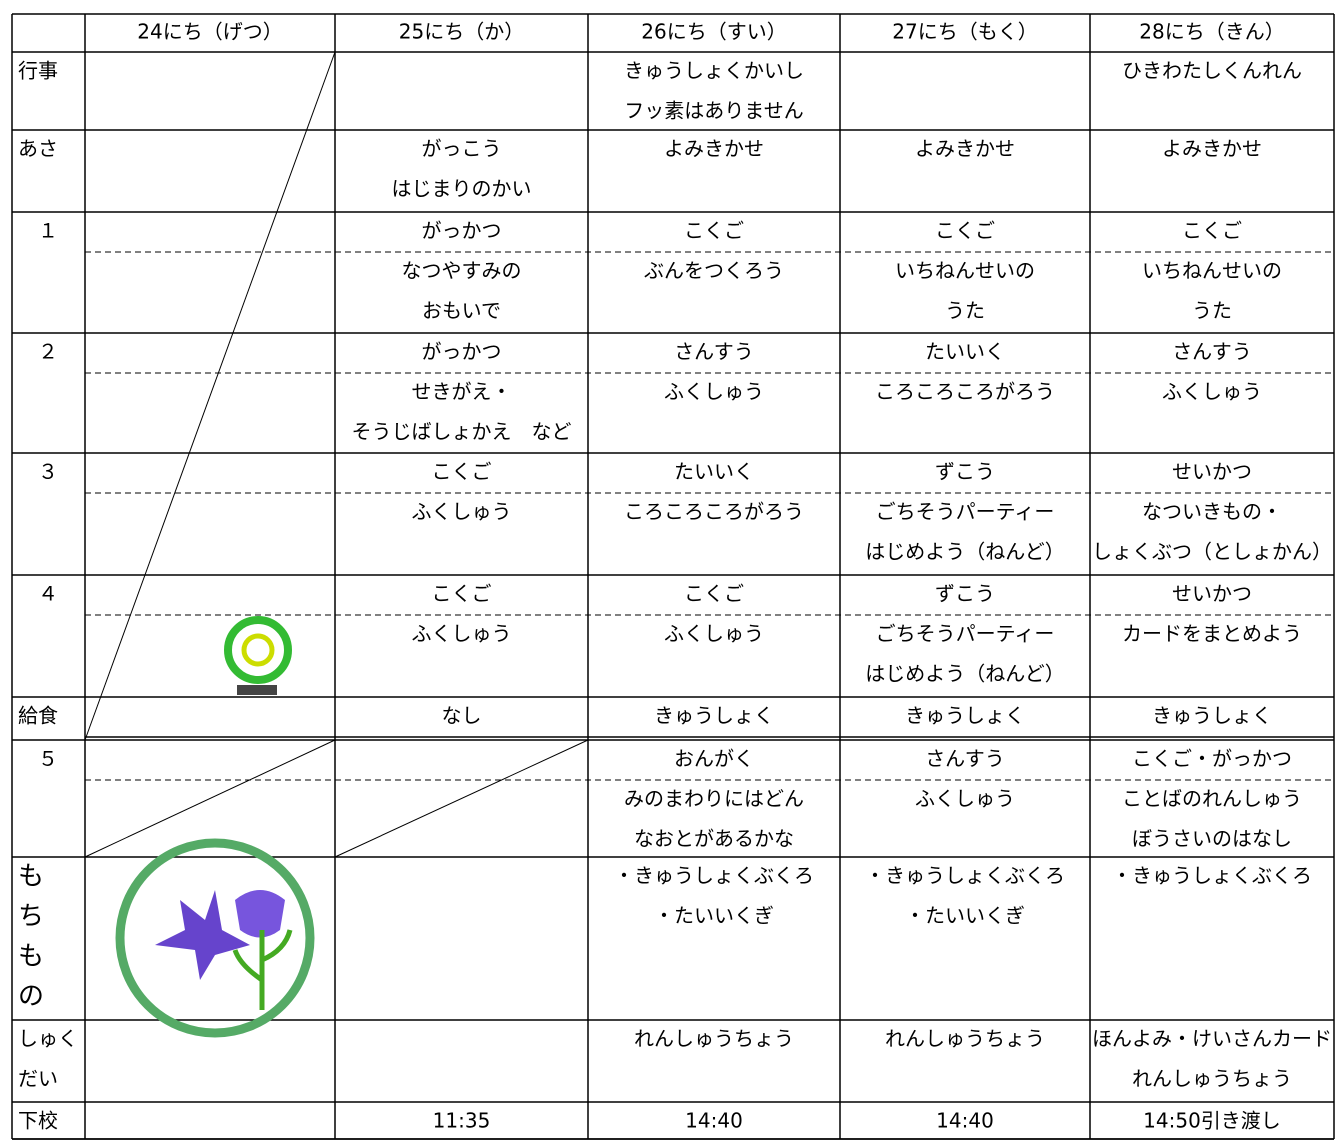 This screenshot has height=1140, width=1335. Describe the element at coordinates (462, 271) in the screenshot. I see `cell-text: なつやすみの` at that location.